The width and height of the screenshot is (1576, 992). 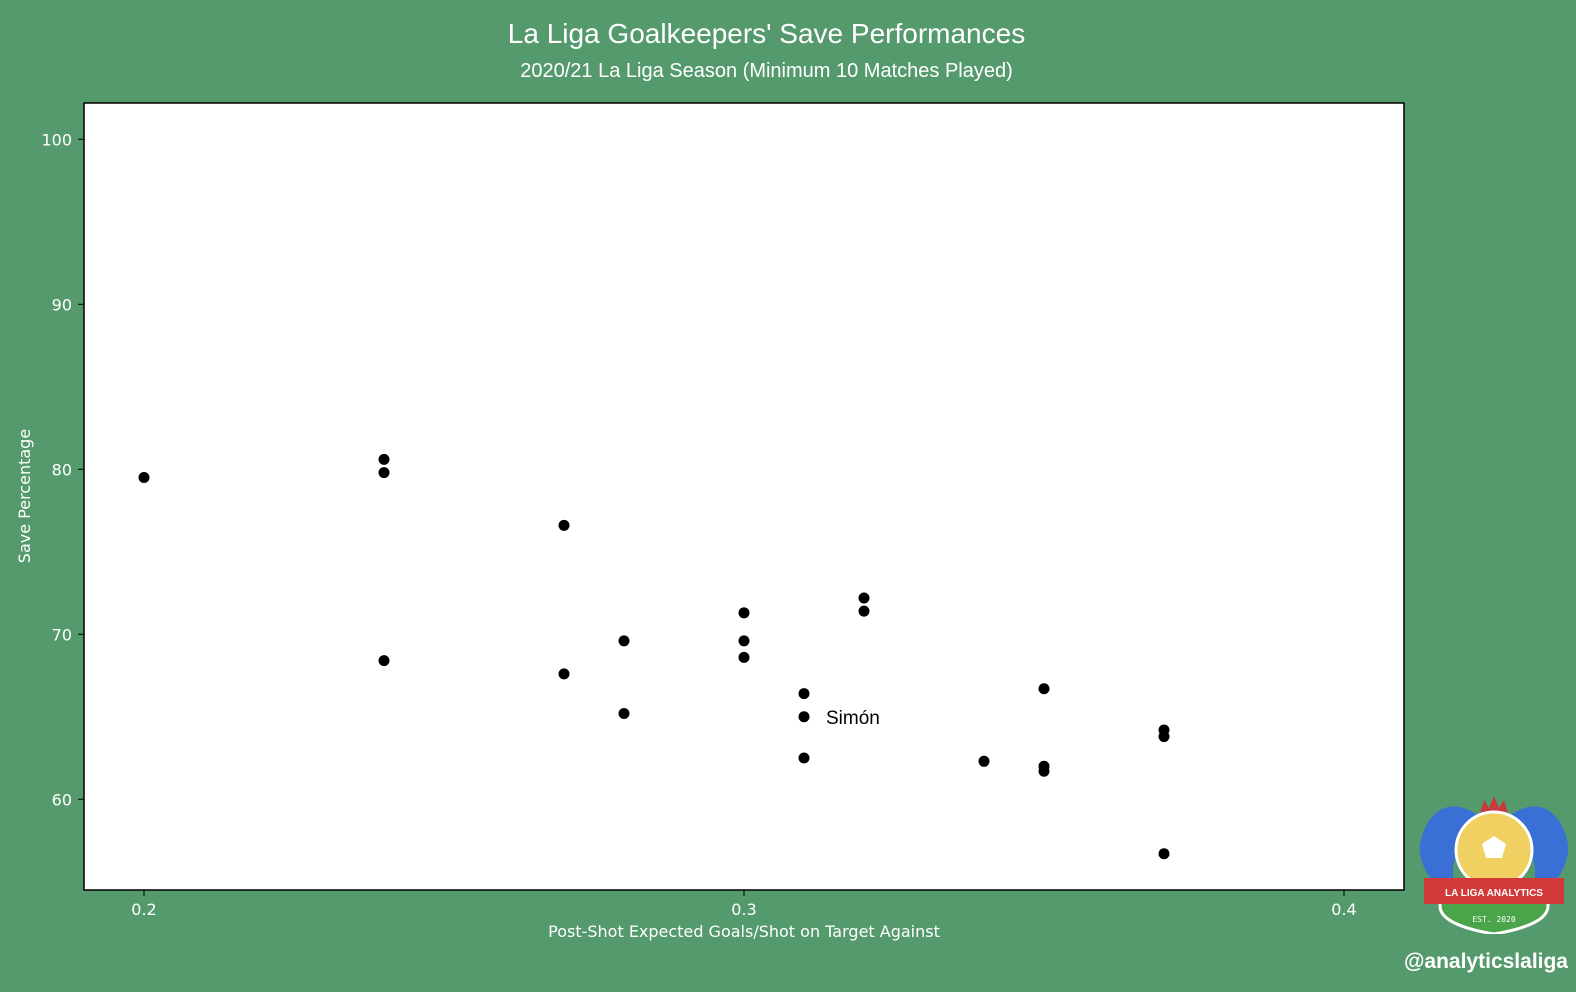 I want to click on x-tick-label: 0.2, so click(x=143, y=909).